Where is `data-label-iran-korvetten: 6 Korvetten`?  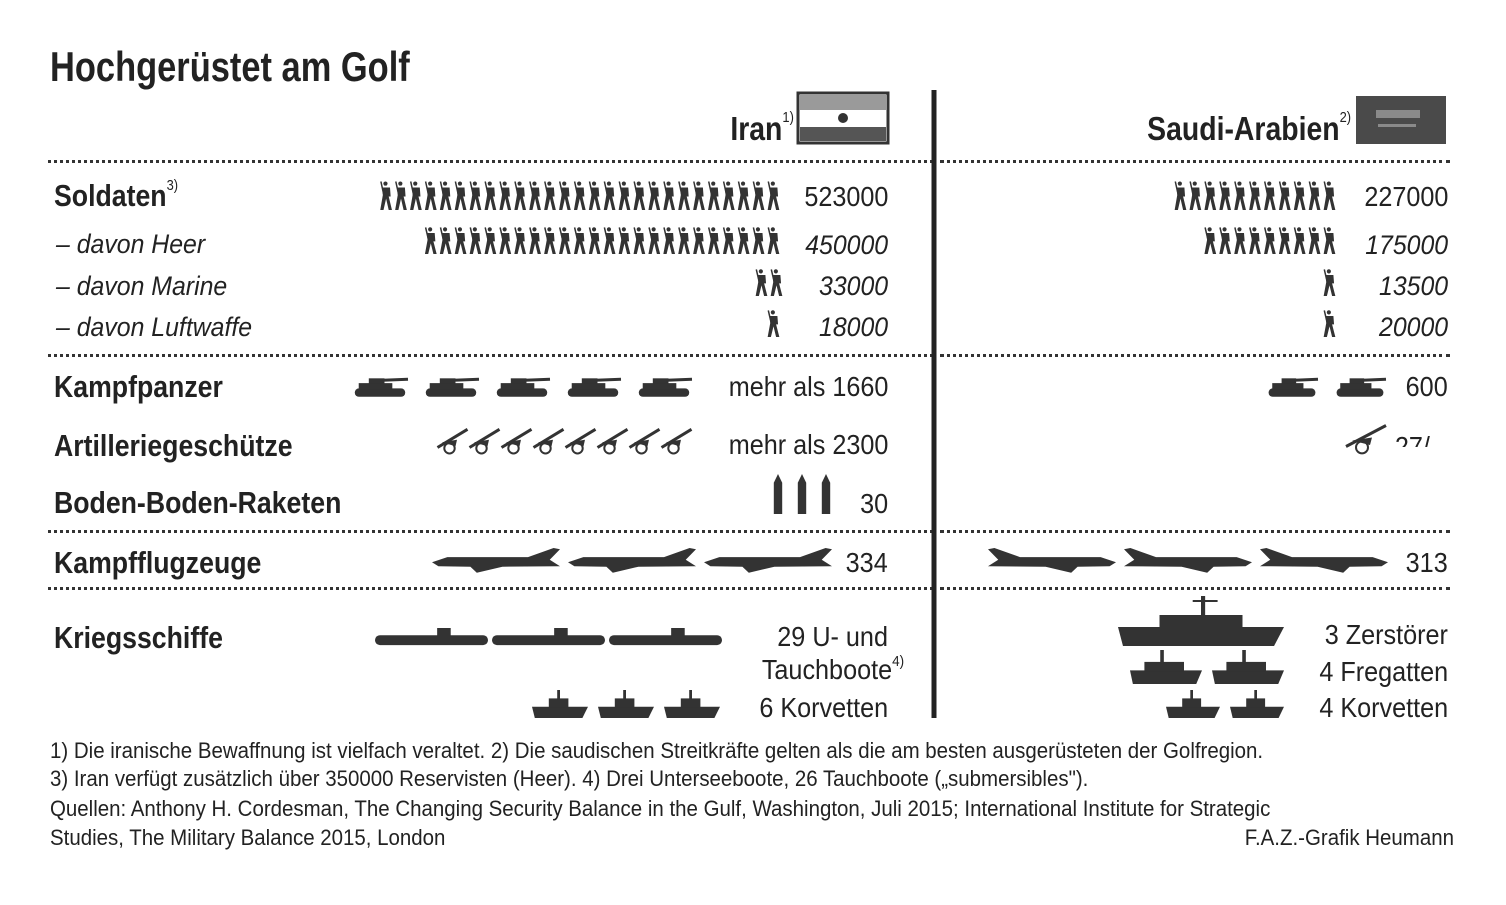 data-label-iran-korvetten: 6 Korvetten is located at coordinates (823, 707).